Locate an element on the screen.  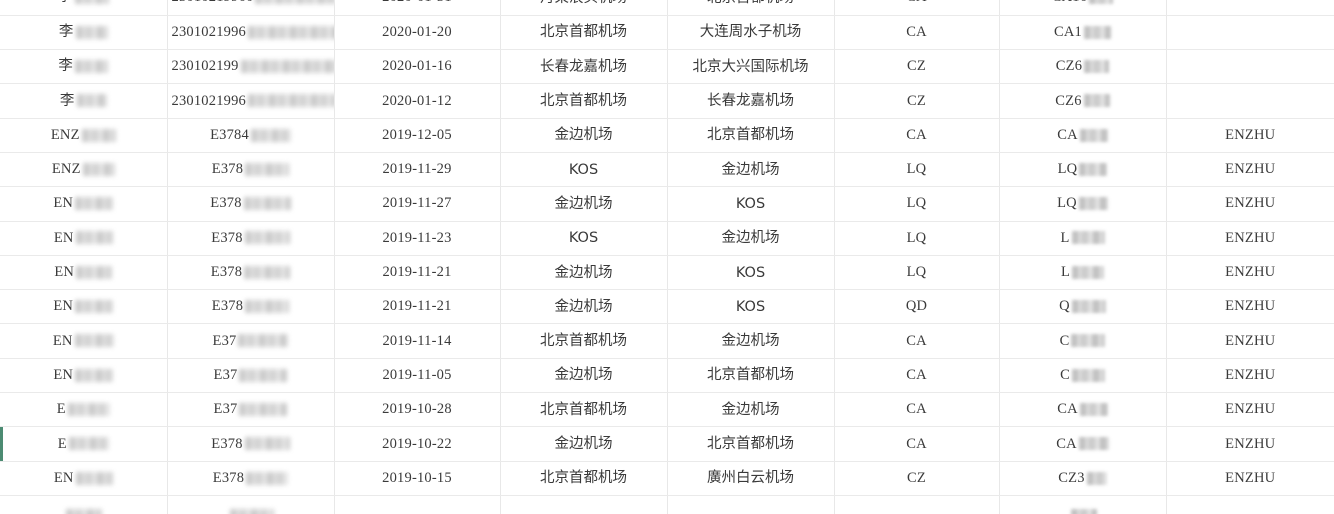
cell-arrival-airport-text: 大连周水子机场 is located at coordinates (750, 32).